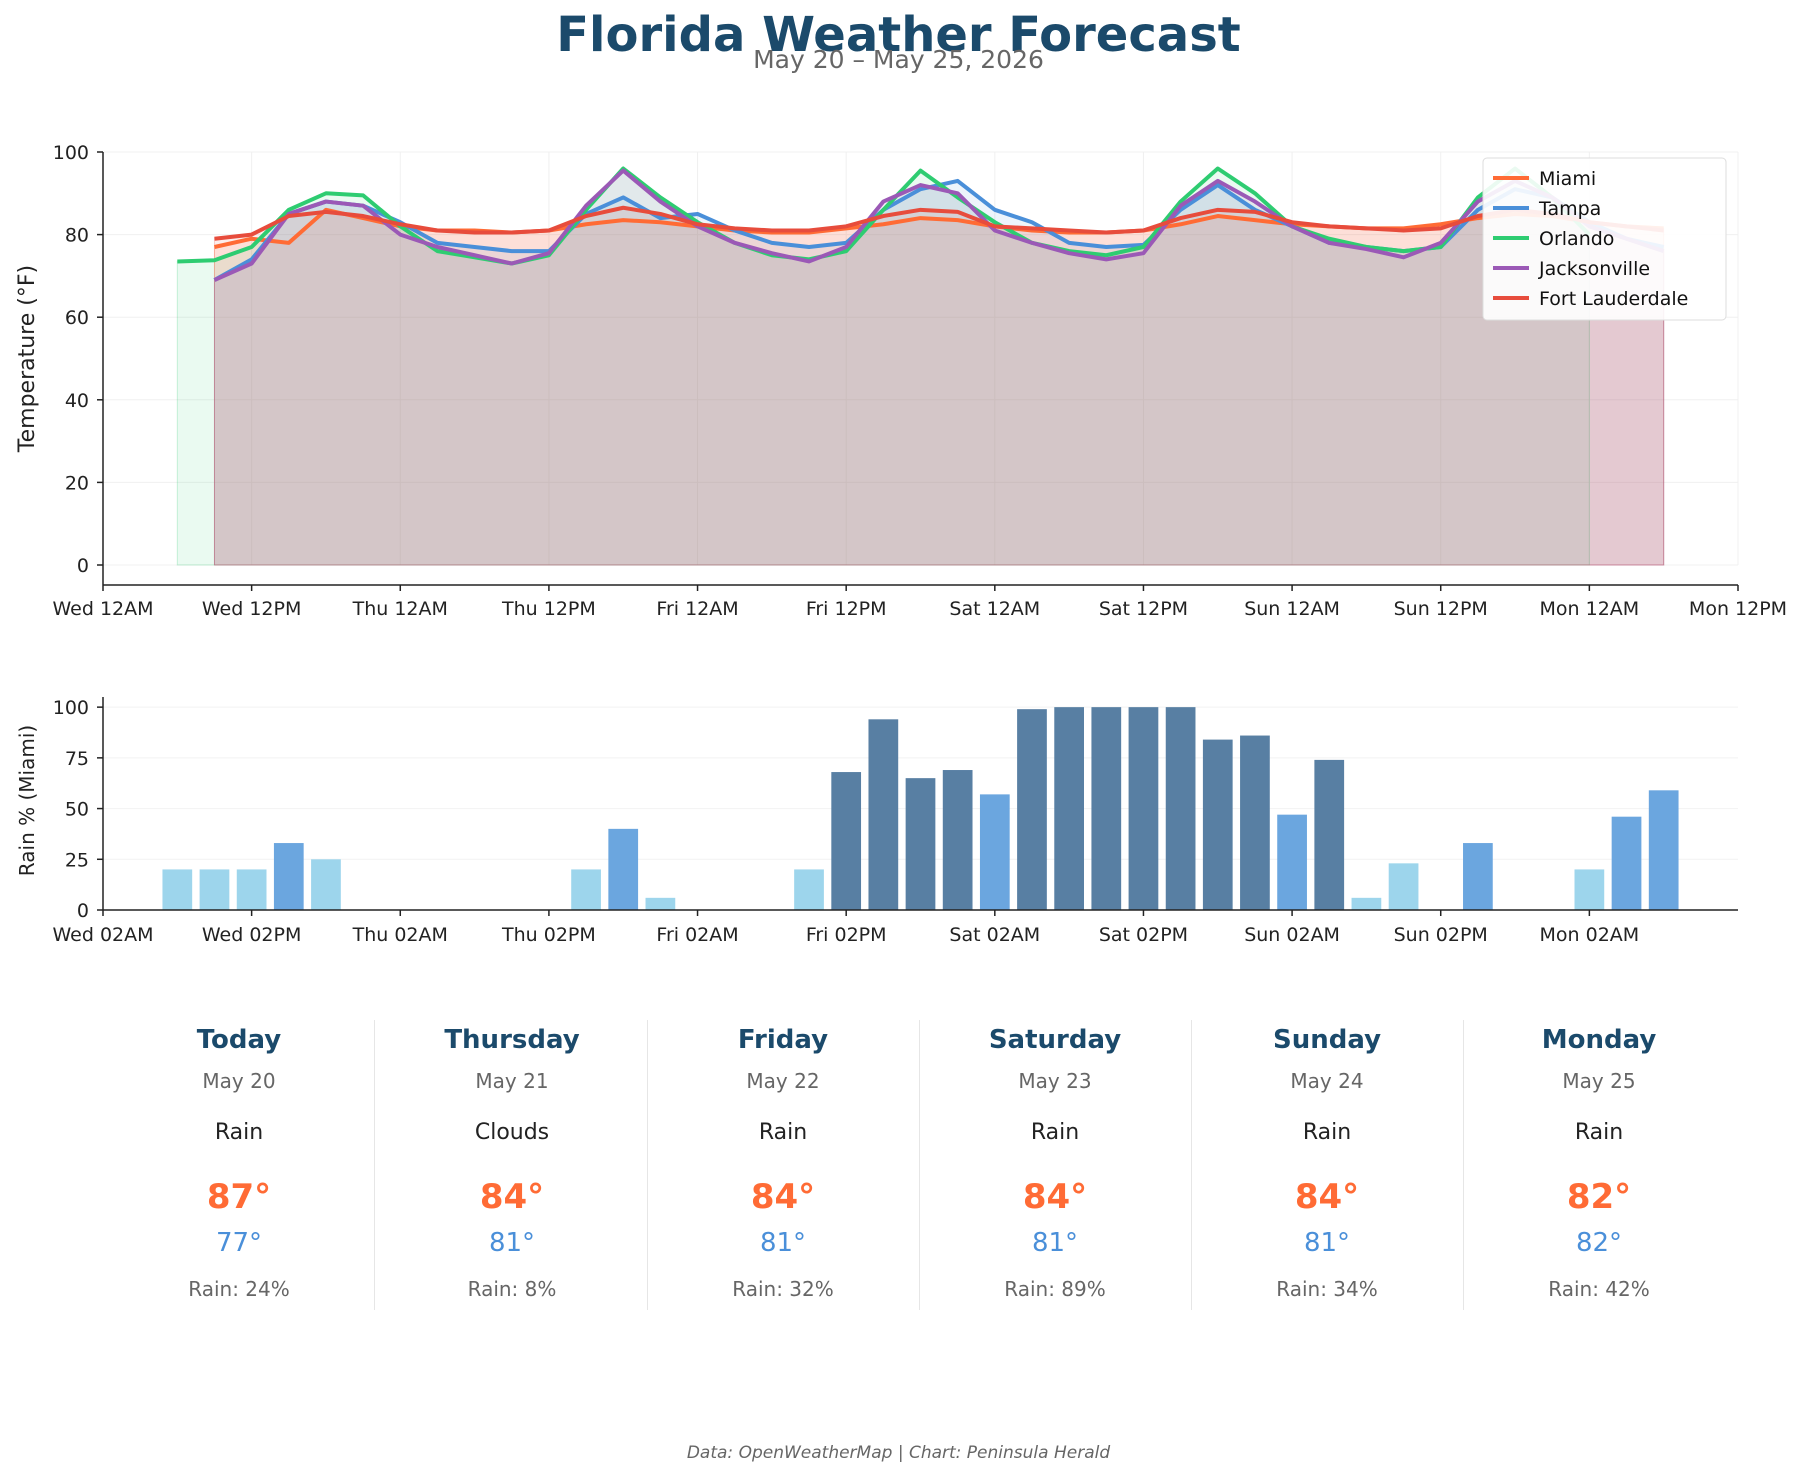 Image resolution: width=1797 pixels, height=1474 pixels. Describe the element at coordinates (1590, 609) in the screenshot. I see `x-tick-label: Mon 12AM` at that location.